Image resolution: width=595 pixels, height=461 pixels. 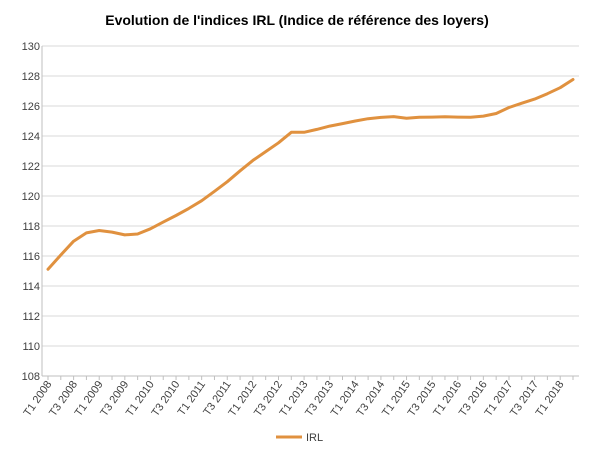 I want to click on y-tick-labels: 108 110 112 114 116 118 120 122 124 126 128 130, so click(x=31, y=212).